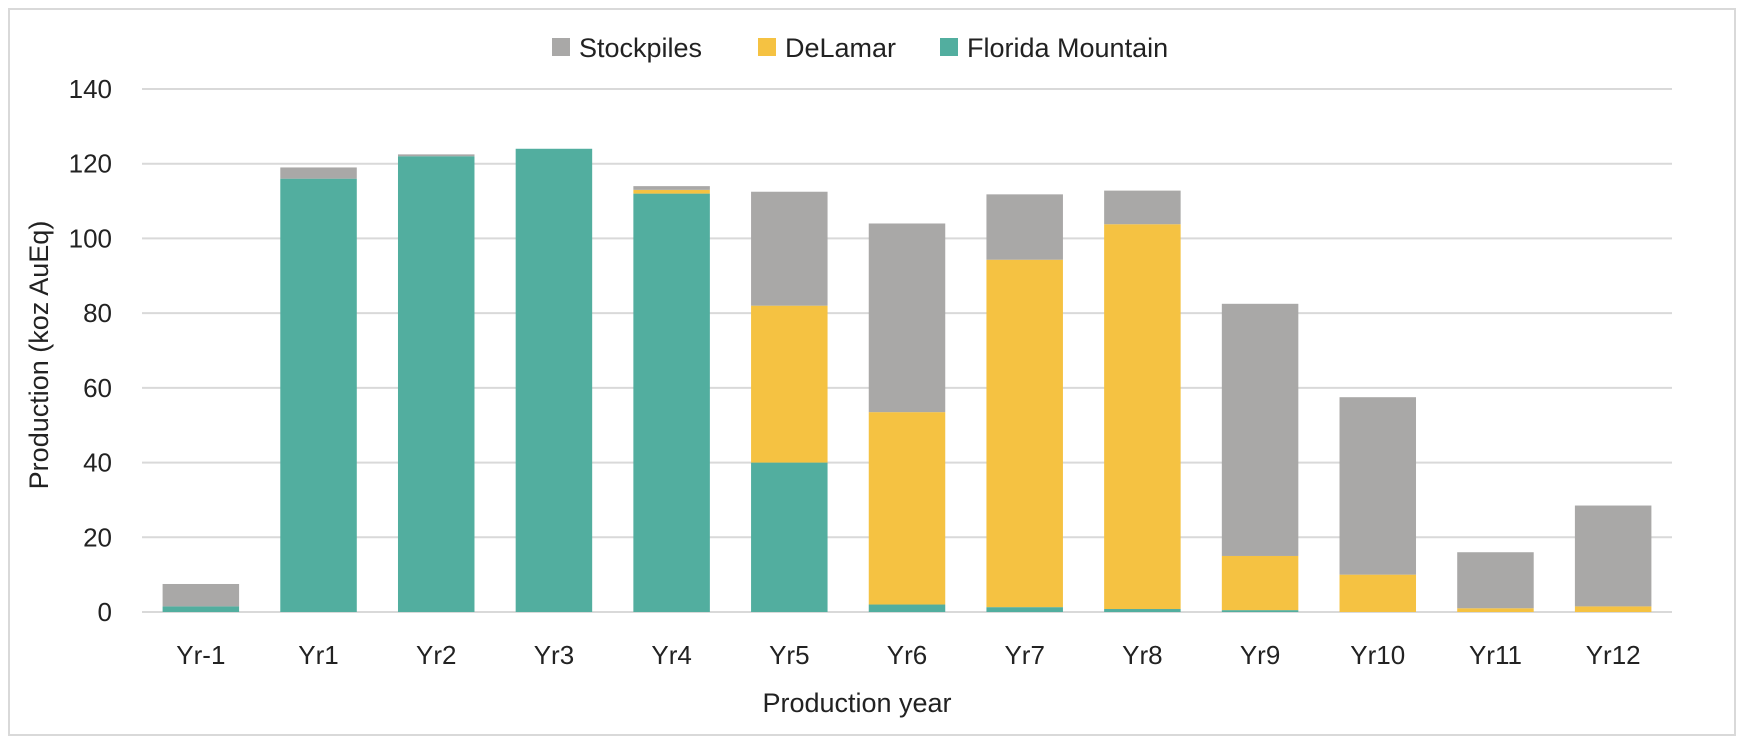 Image resolution: width=1746 pixels, height=746 pixels. Describe the element at coordinates (1142, 417) in the screenshot. I see `bar-segment-delamar-yr8` at that location.